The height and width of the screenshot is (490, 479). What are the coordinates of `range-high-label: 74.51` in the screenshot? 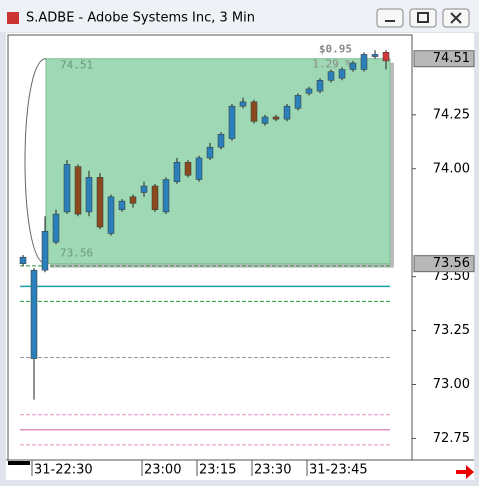 It's located at (76, 65).